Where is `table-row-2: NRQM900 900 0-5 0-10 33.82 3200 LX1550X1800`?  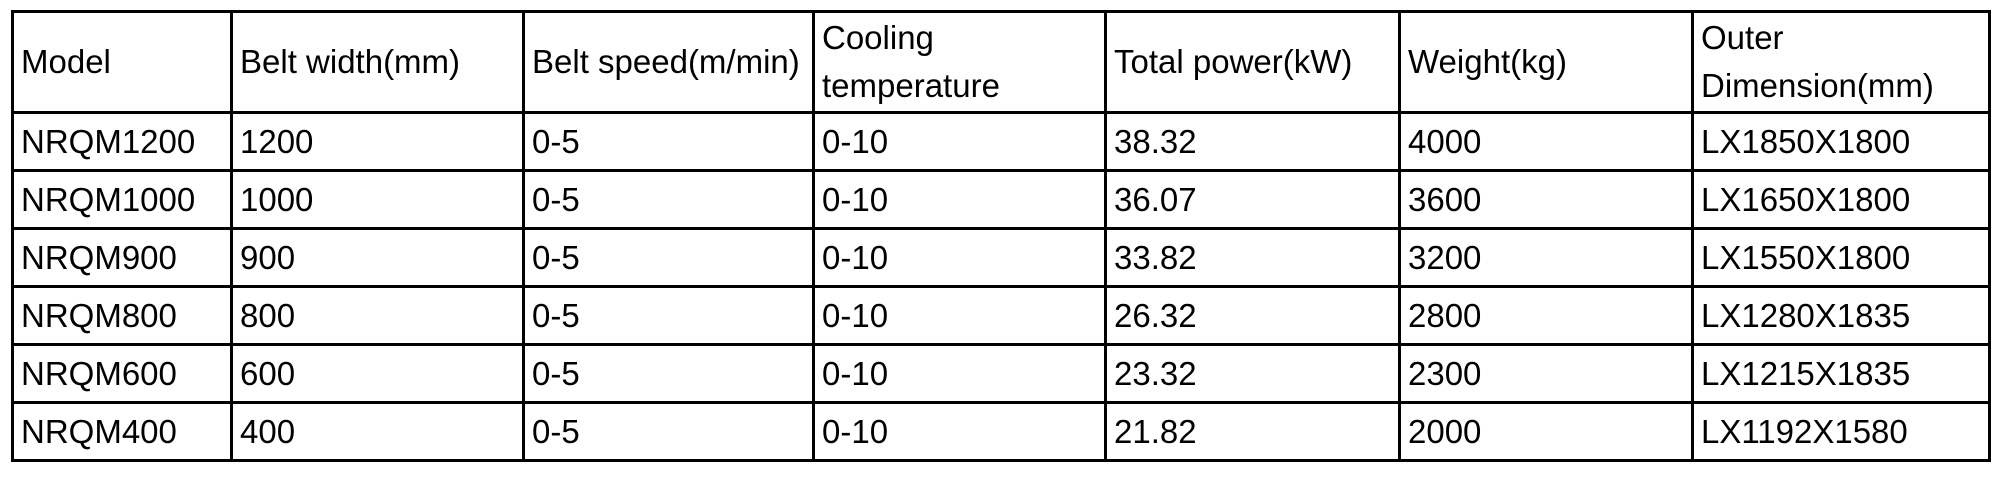 table-row-2: NRQM900 900 0-5 0-10 33.82 3200 LX1550X1800 is located at coordinates (1001, 257).